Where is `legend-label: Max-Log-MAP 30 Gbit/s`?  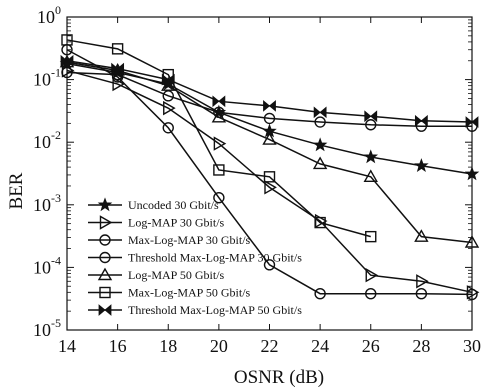 legend-label: Max-Log-MAP 30 Gbit/s is located at coordinates (189, 240).